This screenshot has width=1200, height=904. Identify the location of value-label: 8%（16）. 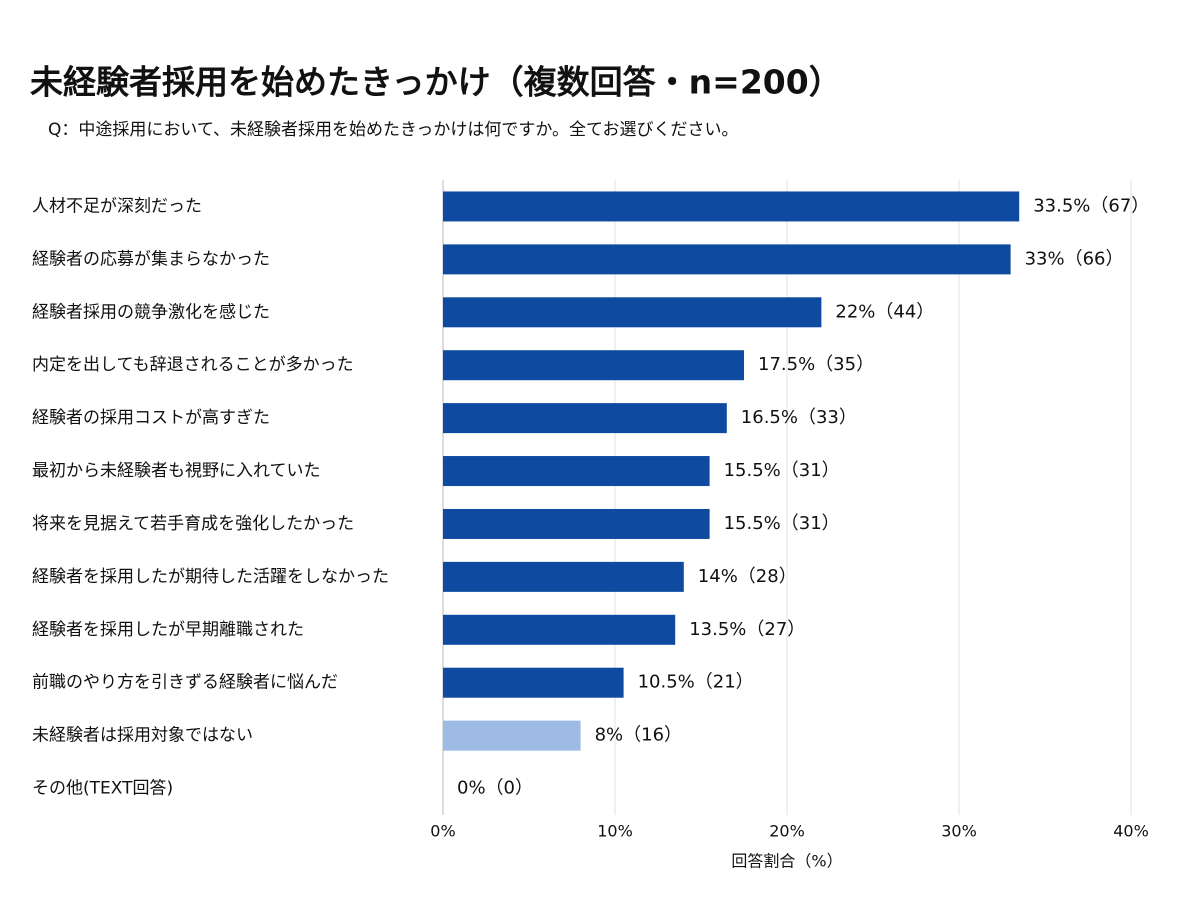
(638, 735).